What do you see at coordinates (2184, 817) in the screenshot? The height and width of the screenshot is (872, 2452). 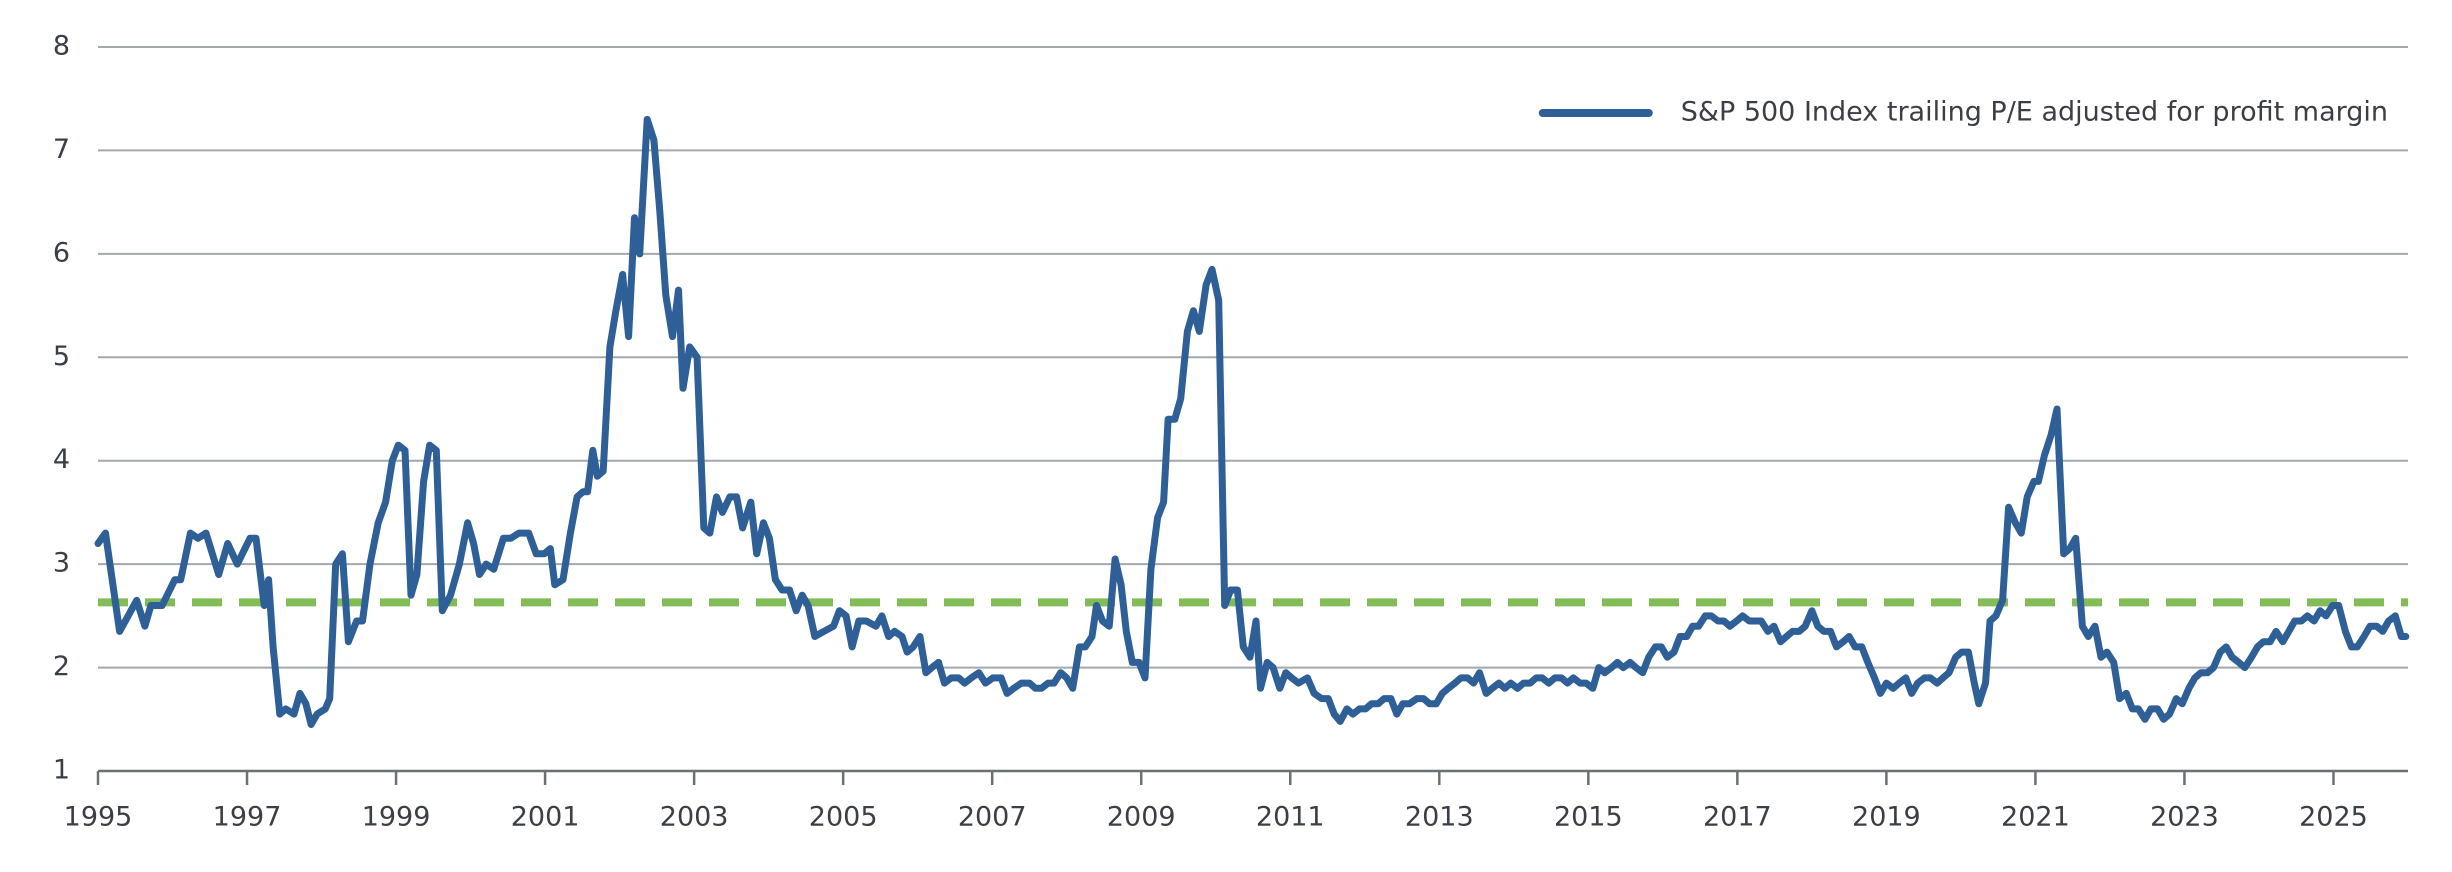 I see `x-tick-label: 2023` at bounding box center [2184, 817].